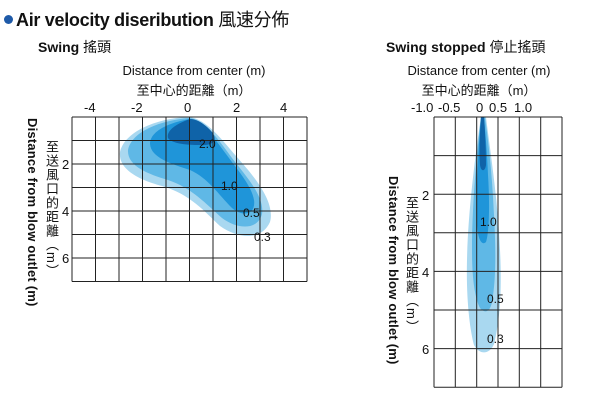  What do you see at coordinates (436, 47) in the screenshot?
I see `stopped-subtitle-en: Swing stopped` at bounding box center [436, 47].